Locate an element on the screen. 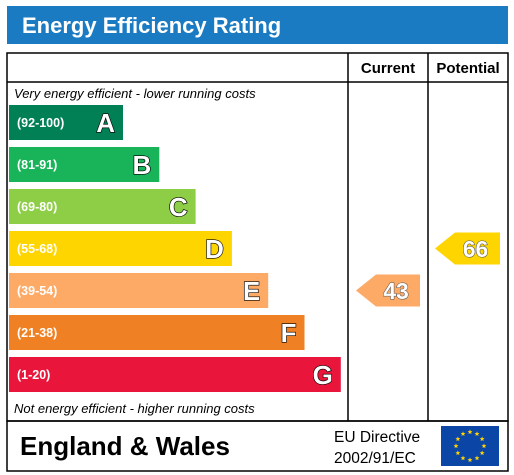 The height and width of the screenshot is (475, 514). band-g: (1-20) G is located at coordinates (175, 374).